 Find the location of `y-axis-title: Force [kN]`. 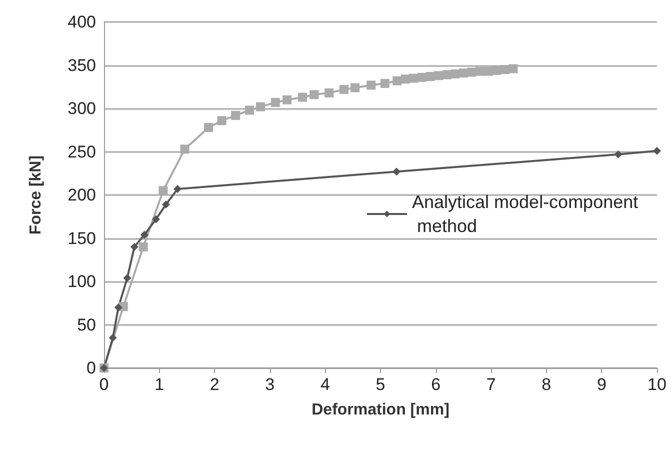

y-axis-title: Force [kN] is located at coordinates (36, 195).